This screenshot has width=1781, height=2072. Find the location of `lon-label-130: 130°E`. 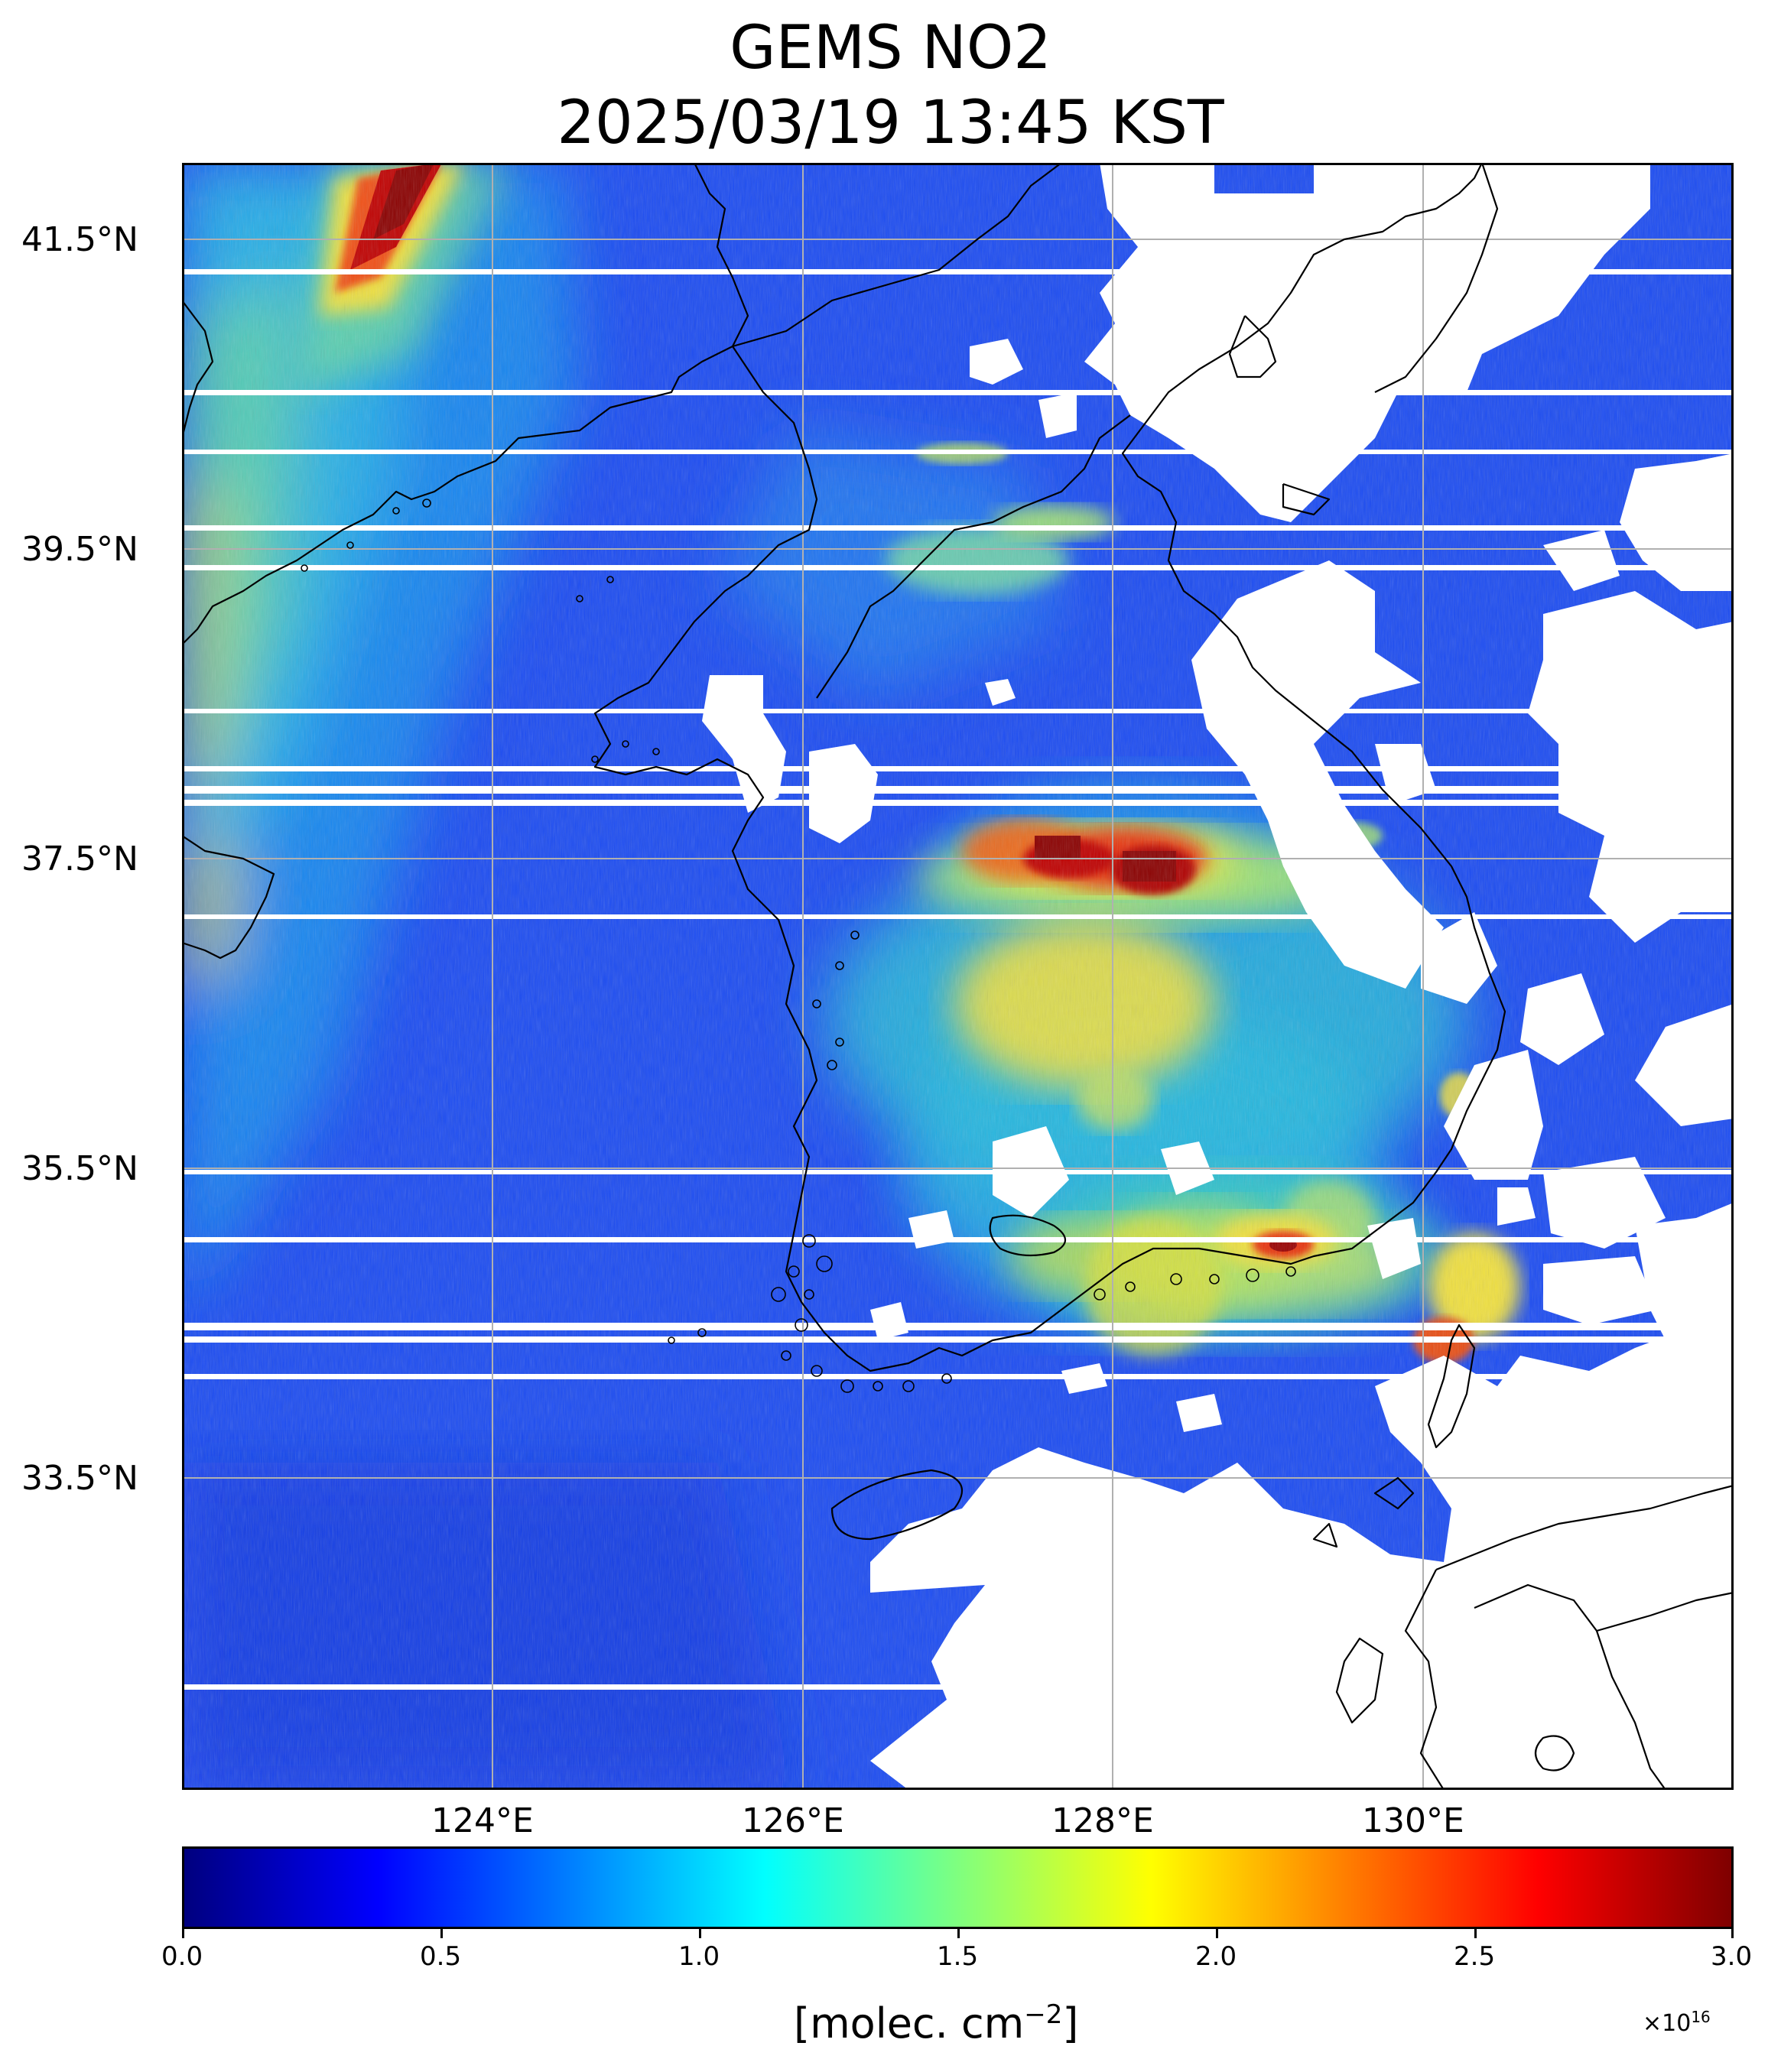

lon-label-130: 130°E is located at coordinates (1413, 1820).